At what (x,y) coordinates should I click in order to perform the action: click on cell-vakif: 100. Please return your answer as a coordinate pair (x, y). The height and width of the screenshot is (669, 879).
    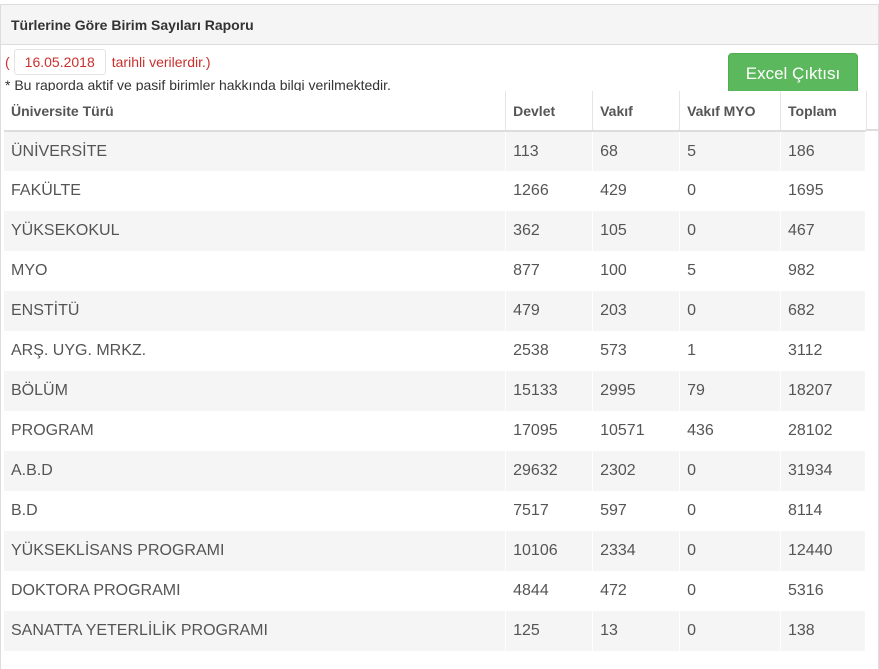
    Looking at the image, I should click on (636, 271).